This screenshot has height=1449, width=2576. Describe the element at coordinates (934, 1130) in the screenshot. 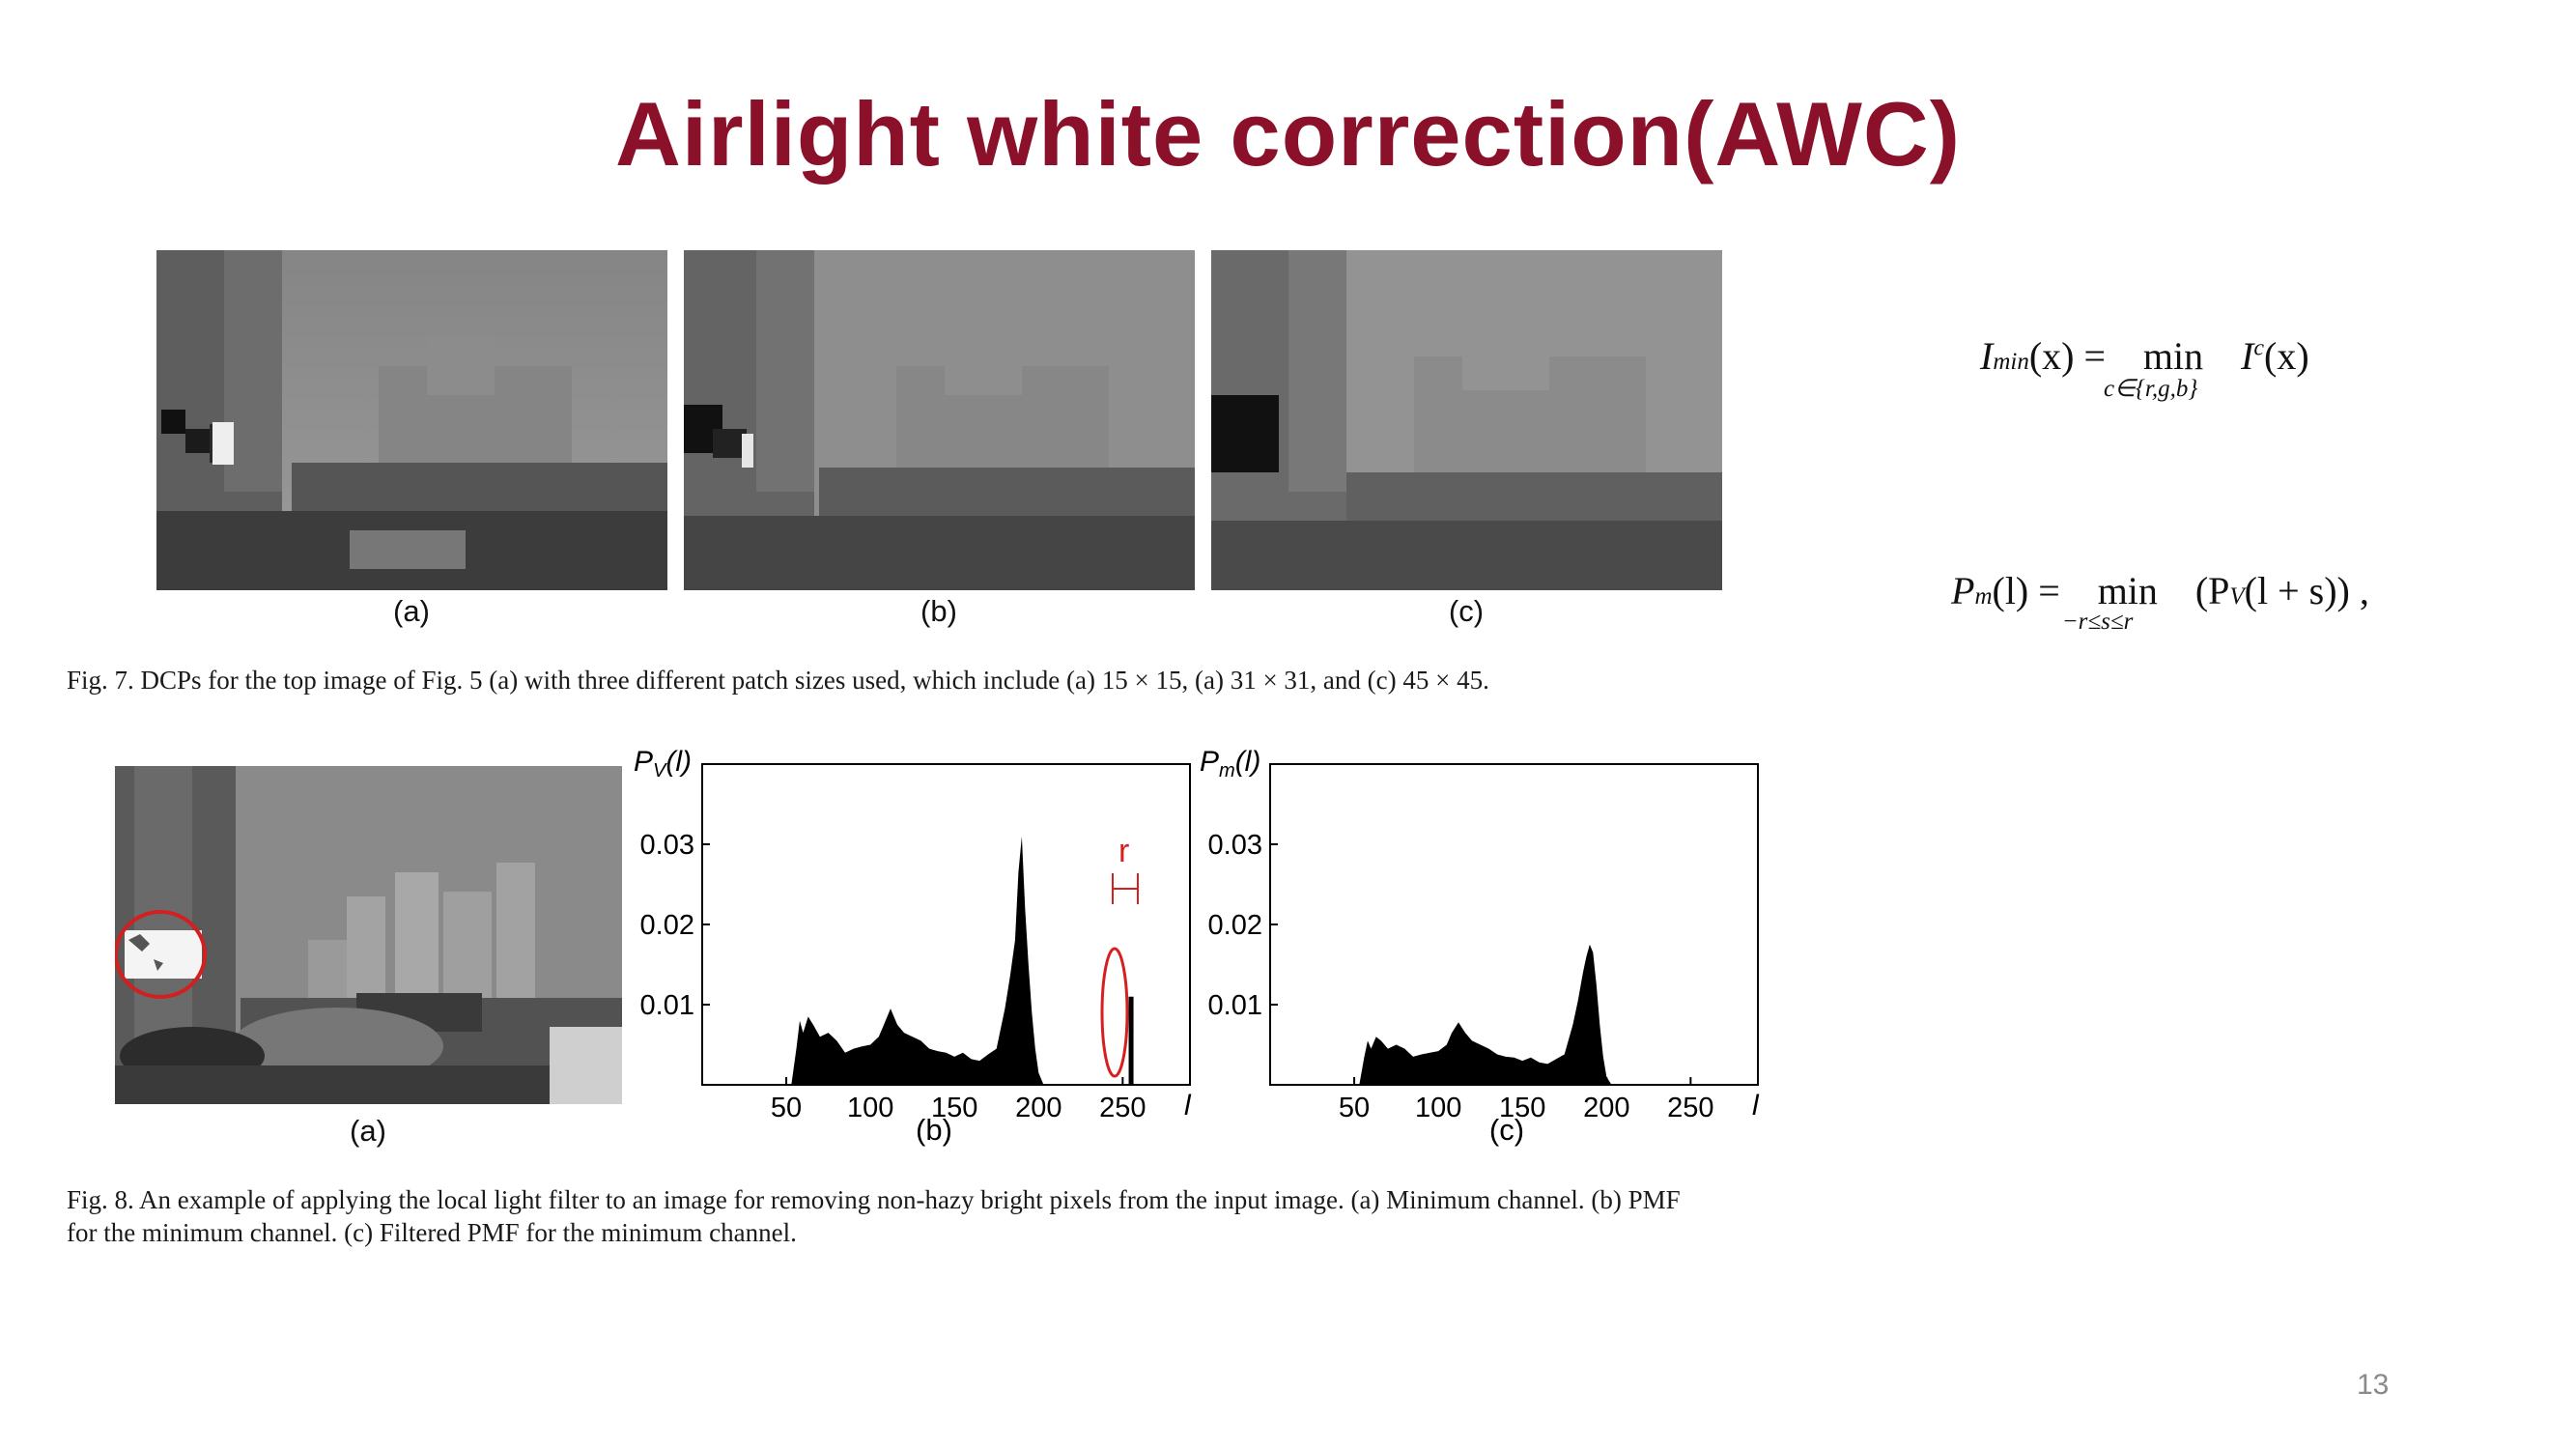

I see `chart-b-label: (b)` at that location.